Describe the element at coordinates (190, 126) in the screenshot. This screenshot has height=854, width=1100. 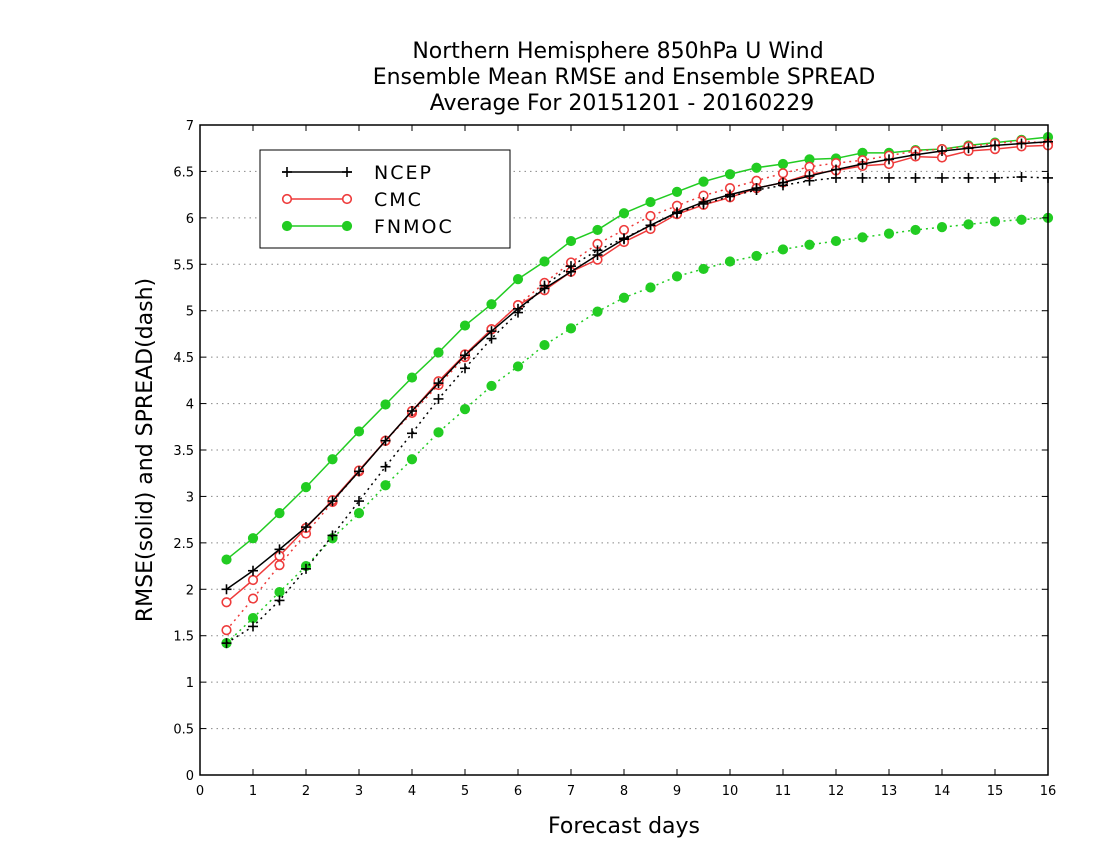
I see `y-tick-label: 7` at that location.